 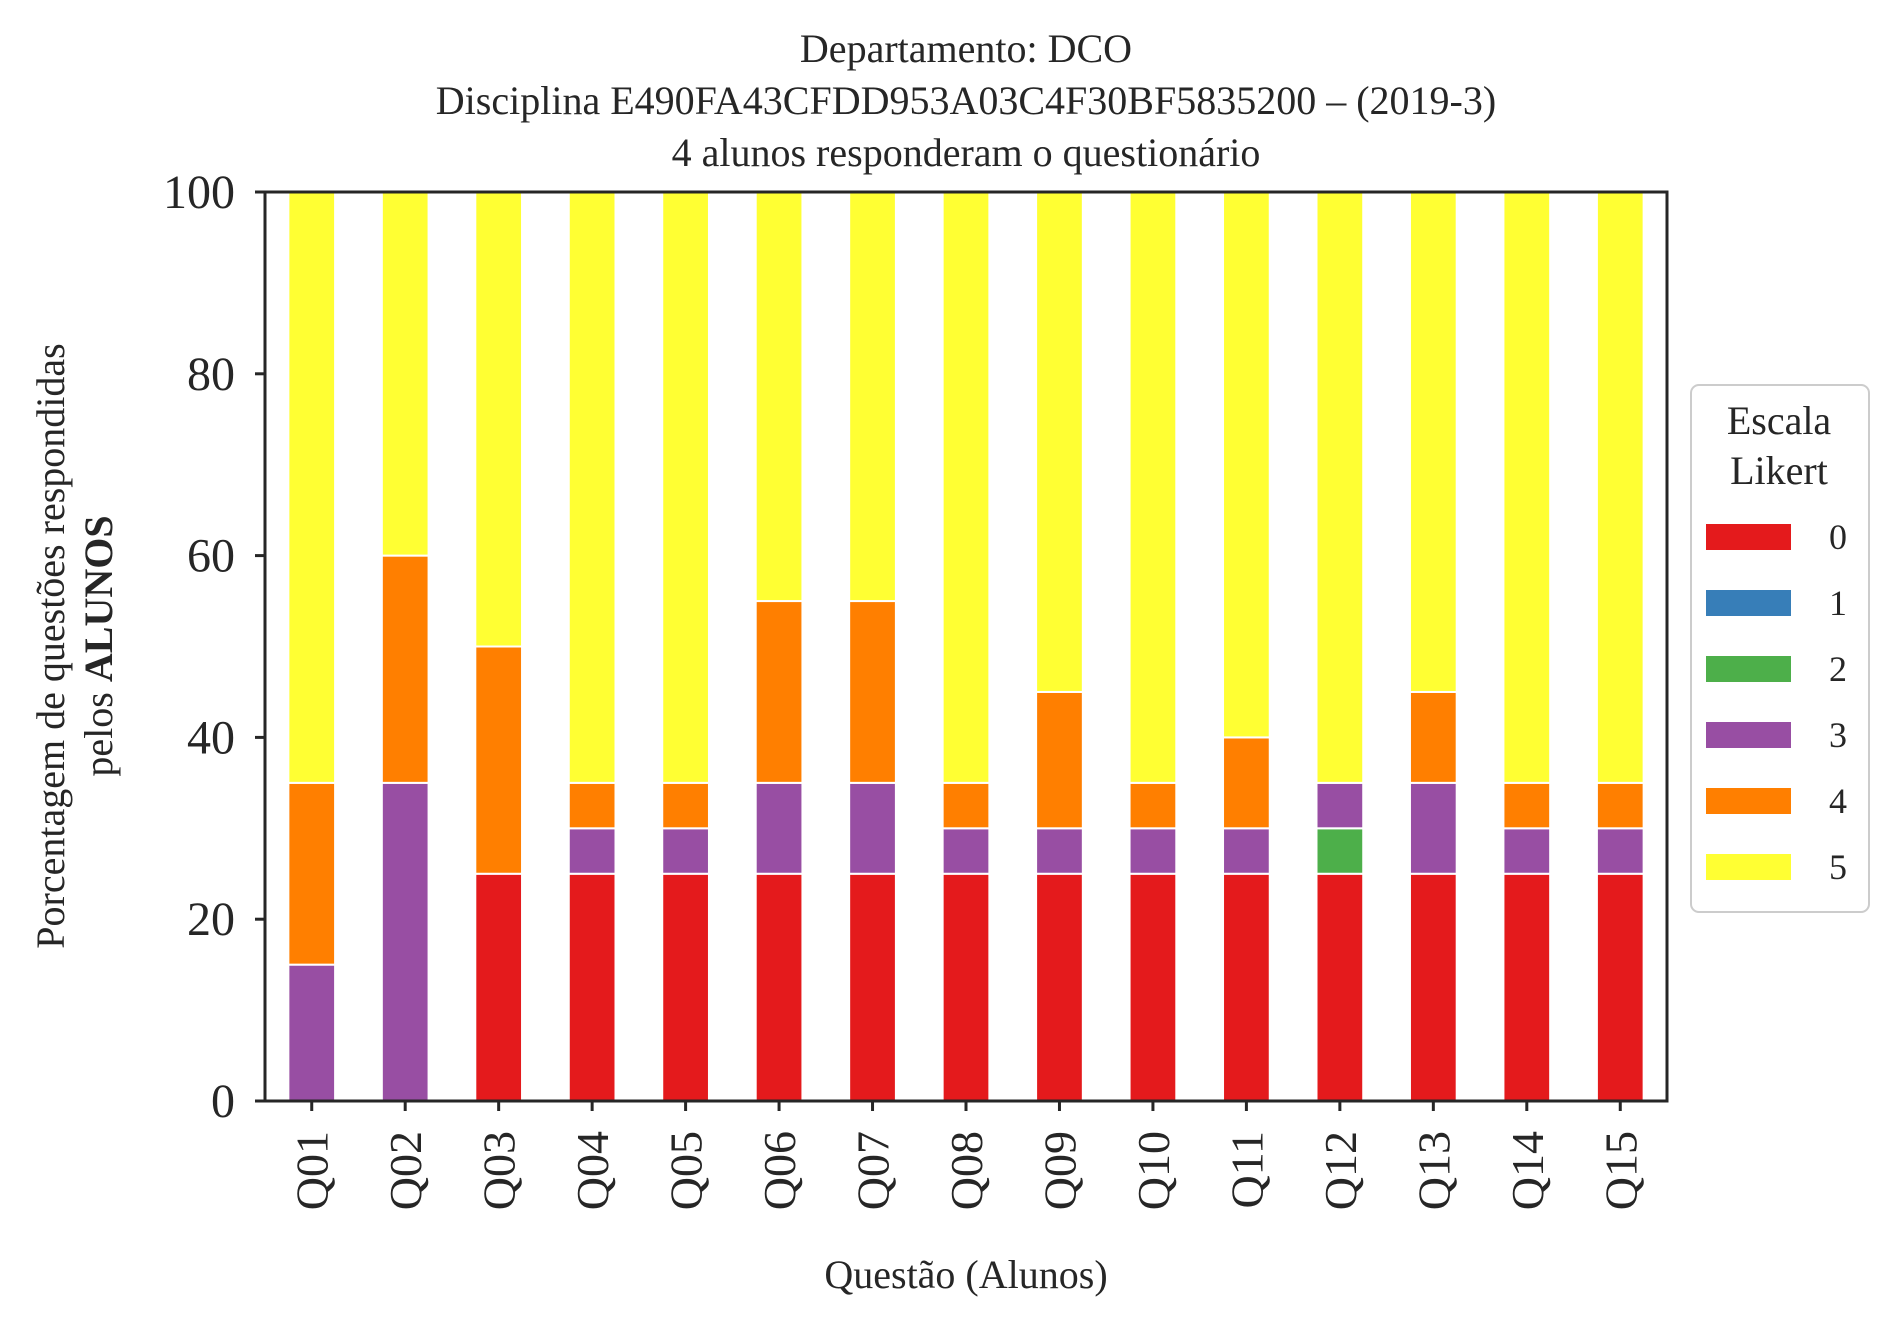 What do you see at coordinates (873, 1170) in the screenshot?
I see `x-tick-label: Q07` at bounding box center [873, 1170].